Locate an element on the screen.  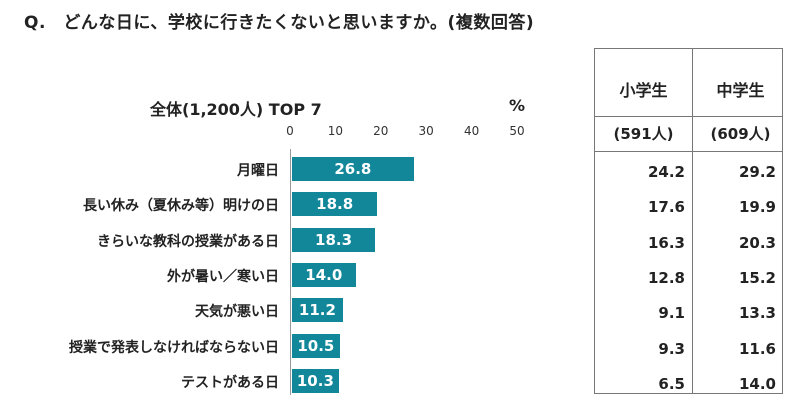
category-label: 月曜日 is located at coordinates (258, 171).